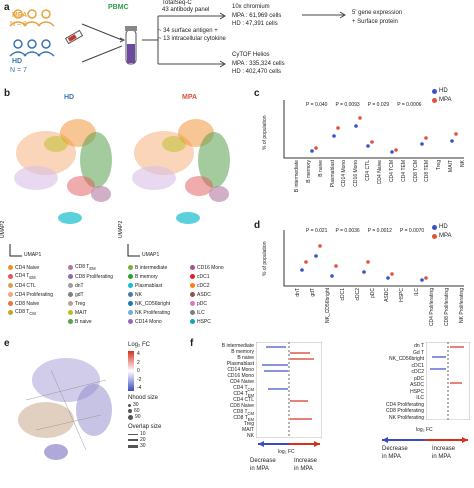  I want to click on legend-label: CD4 CTL, so click(25, 285).